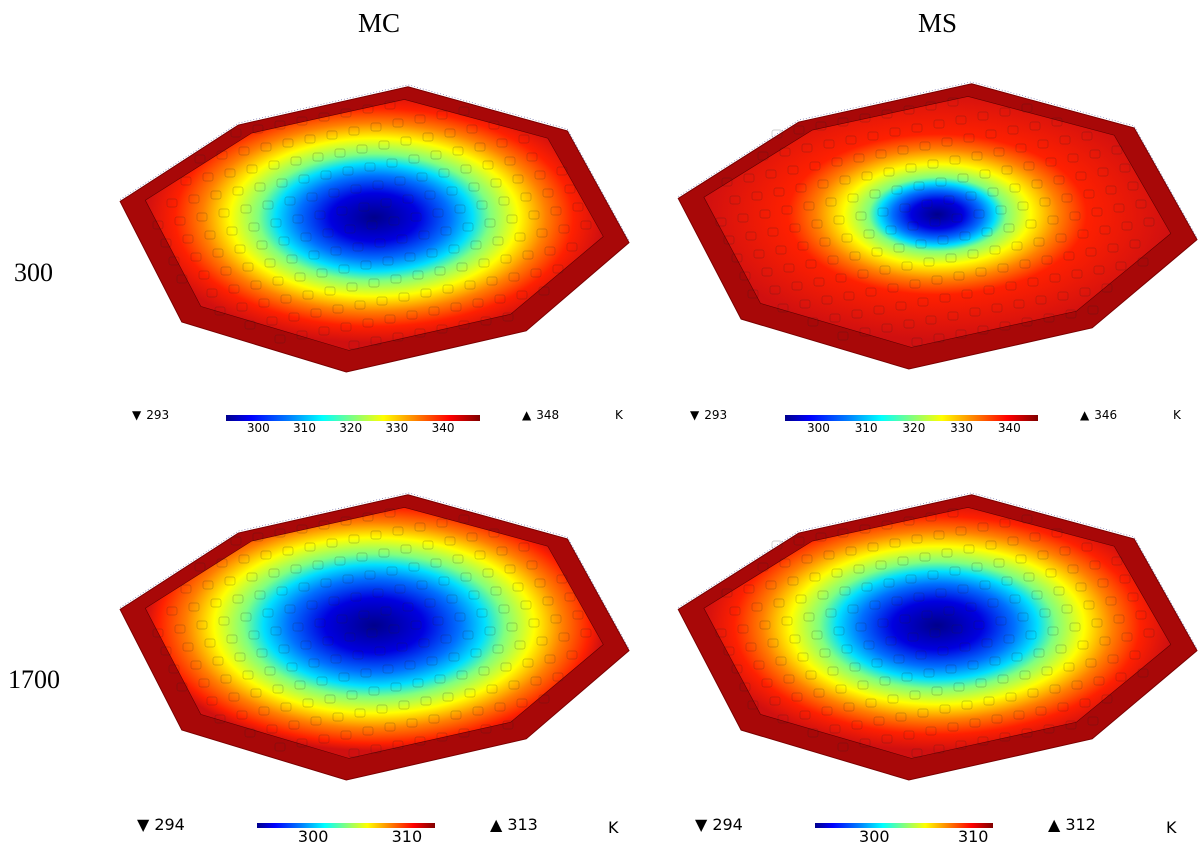  What do you see at coordinates (33, 272) in the screenshot?
I see `row-label-300: 300` at bounding box center [33, 272].